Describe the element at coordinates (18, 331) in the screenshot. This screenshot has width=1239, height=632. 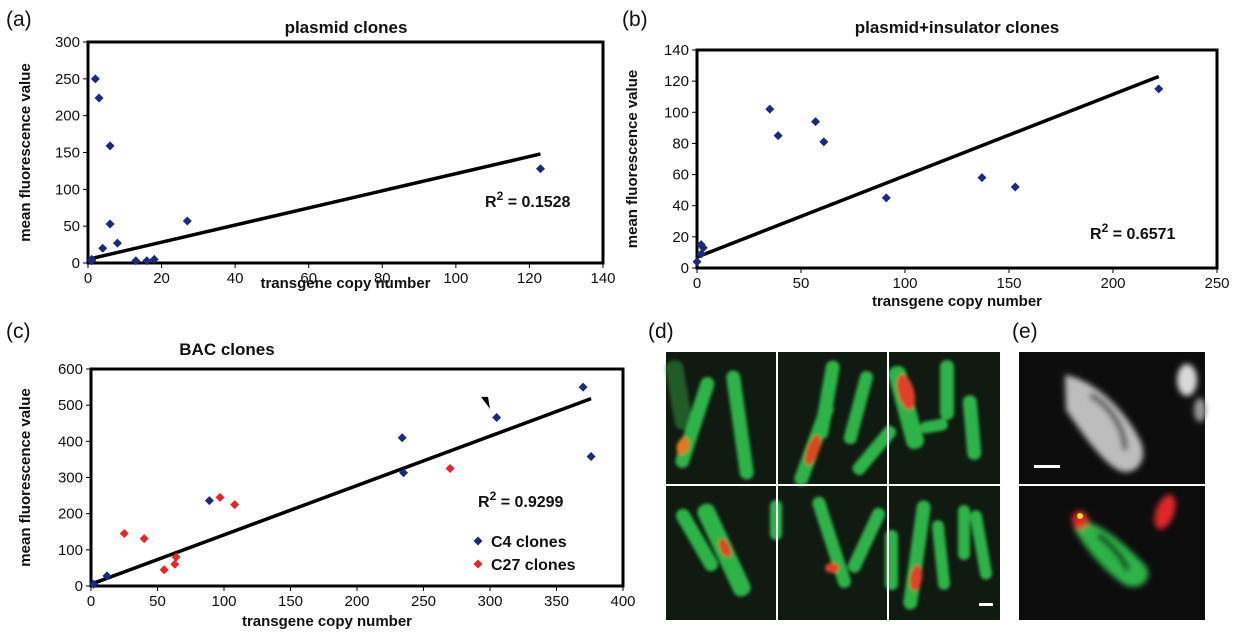
I see `panel-letter-c: (c)` at that location.